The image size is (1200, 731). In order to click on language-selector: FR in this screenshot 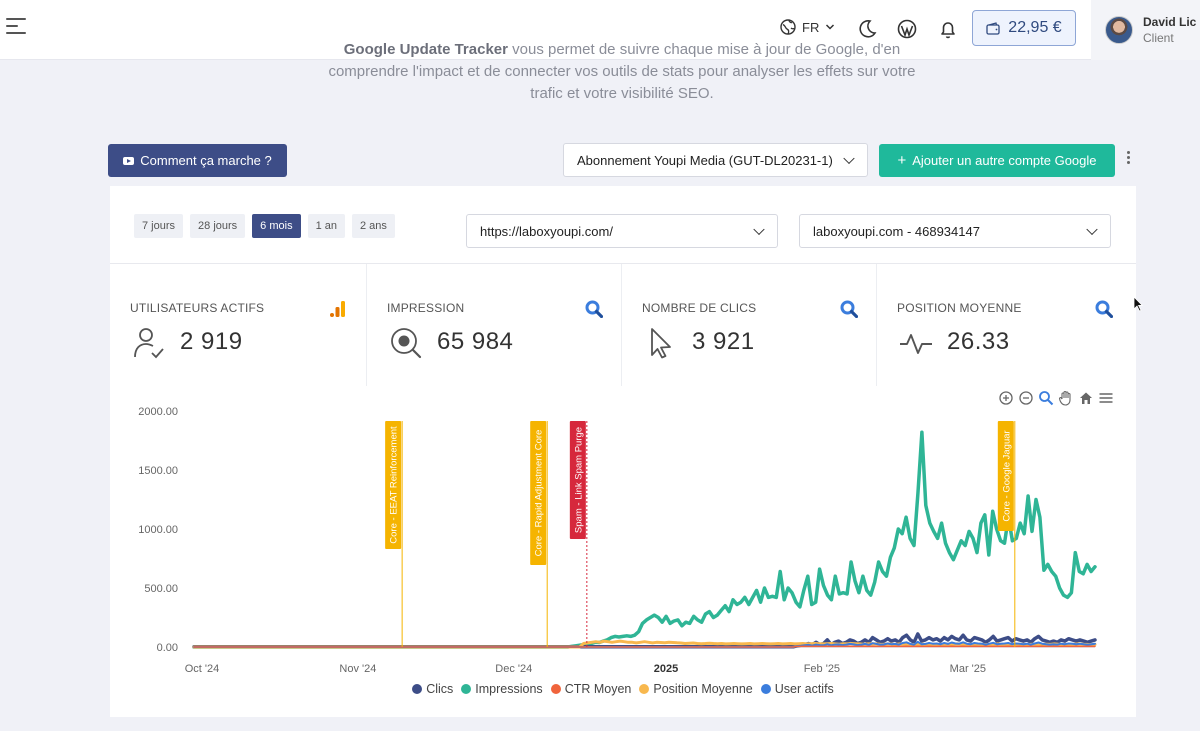, I will do `click(807, 27)`.